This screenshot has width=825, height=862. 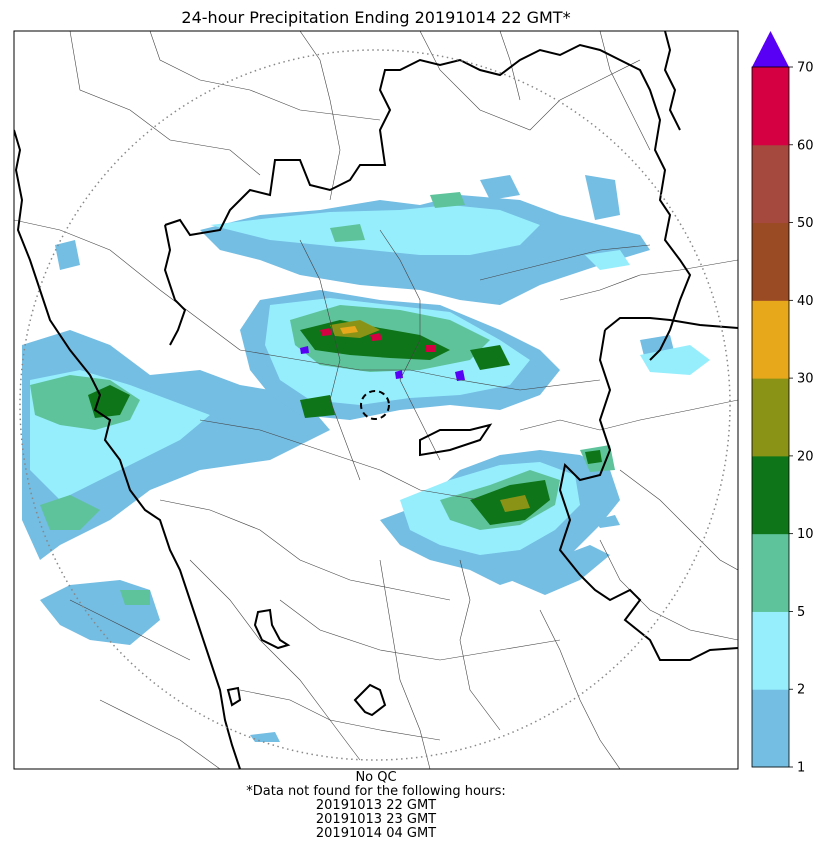 I want to click on missing-hour: 20191013 23 GMT, so click(x=376, y=819).